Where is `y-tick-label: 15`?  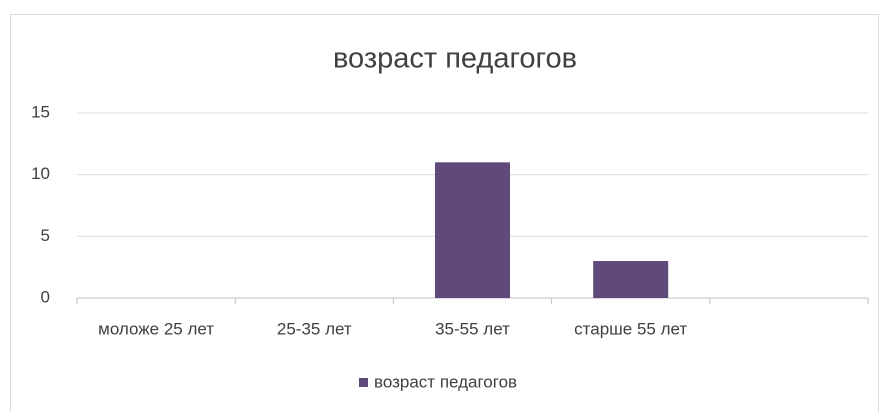
y-tick-label: 15 is located at coordinates (40, 111).